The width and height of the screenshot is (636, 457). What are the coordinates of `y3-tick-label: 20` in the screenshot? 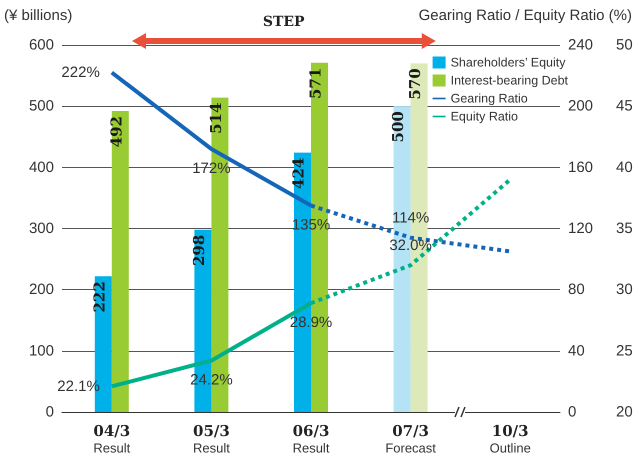 It's located at (624, 412).